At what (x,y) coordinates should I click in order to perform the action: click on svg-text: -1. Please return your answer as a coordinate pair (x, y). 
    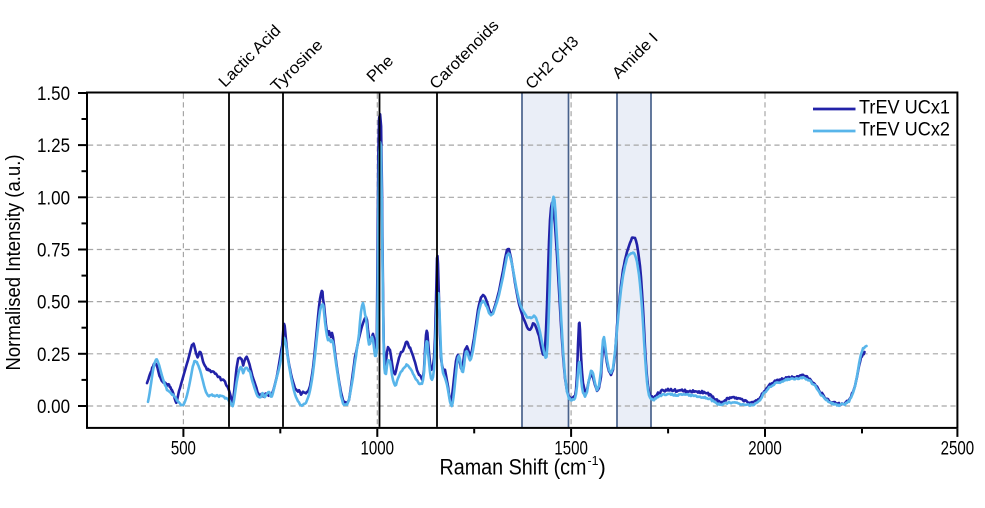
    Looking at the image, I should click on (593, 460).